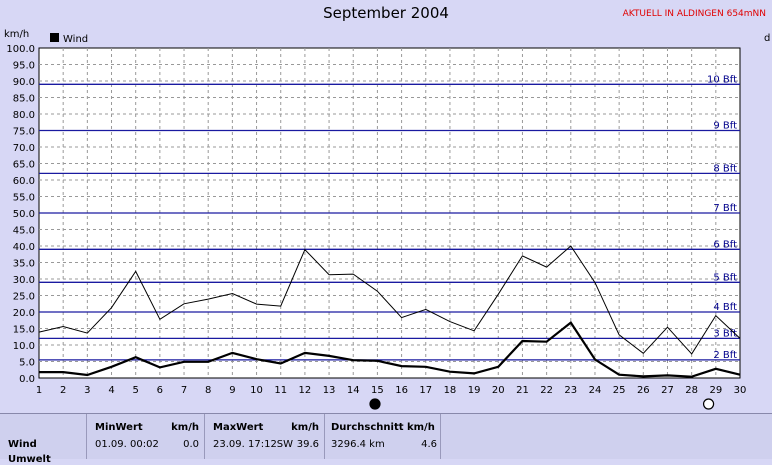 Image resolution: width=772 pixels, height=465 pixels. What do you see at coordinates (39, 390) in the screenshot?
I see `x-tick-label: 1` at bounding box center [39, 390].